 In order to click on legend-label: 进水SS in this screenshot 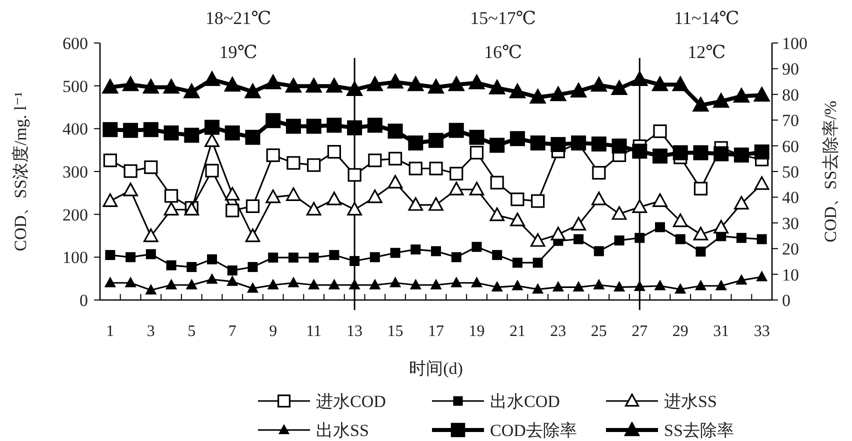, I will do `click(690, 401)`.